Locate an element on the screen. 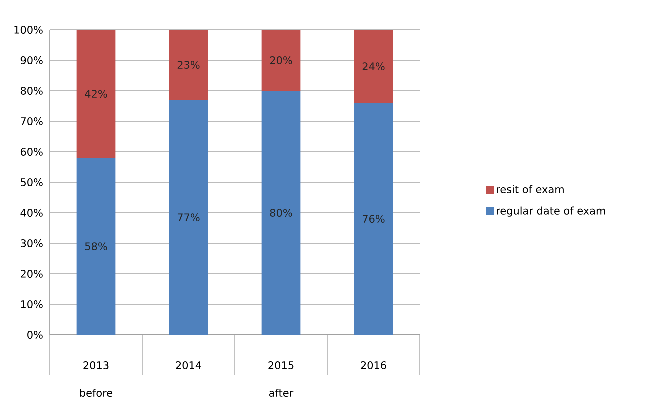  text: before is located at coordinates (96, 393).